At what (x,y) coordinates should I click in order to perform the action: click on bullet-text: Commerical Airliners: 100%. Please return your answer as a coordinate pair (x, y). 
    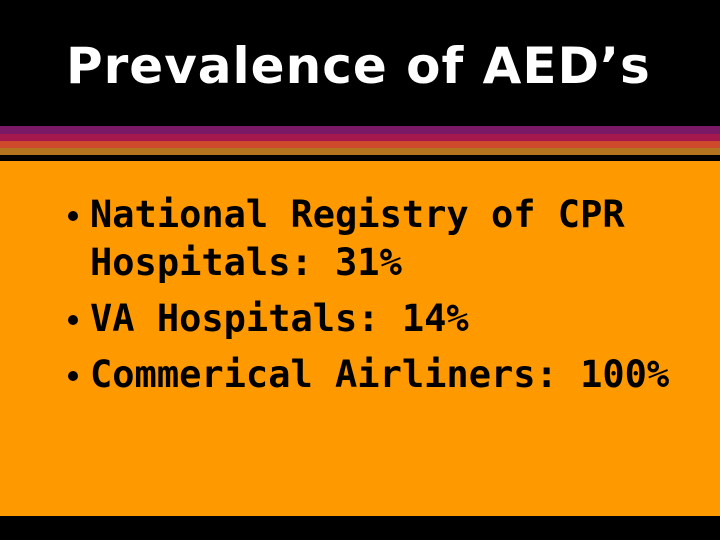
    Looking at the image, I should click on (380, 374).